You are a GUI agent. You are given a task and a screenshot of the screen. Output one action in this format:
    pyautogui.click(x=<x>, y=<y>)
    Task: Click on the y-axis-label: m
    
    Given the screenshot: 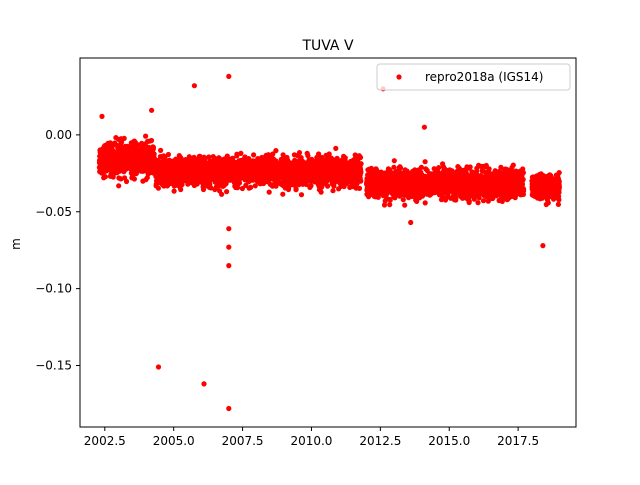 What is the action you would take?
    pyautogui.click(x=16, y=244)
    